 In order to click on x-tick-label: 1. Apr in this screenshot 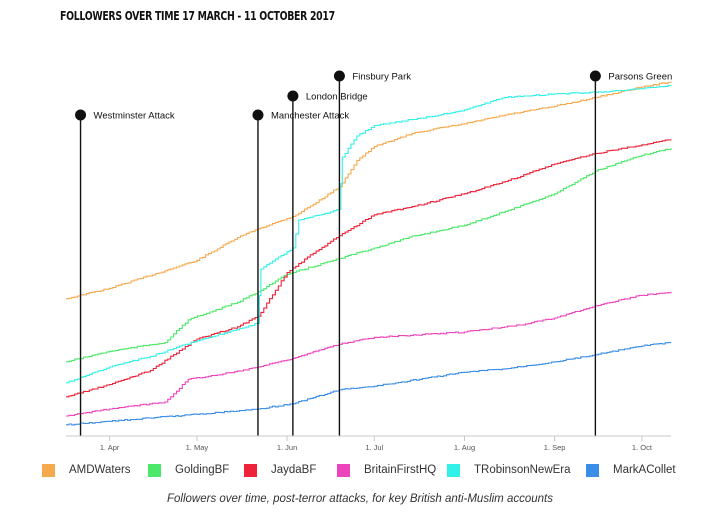, I will do `click(110, 447)`.